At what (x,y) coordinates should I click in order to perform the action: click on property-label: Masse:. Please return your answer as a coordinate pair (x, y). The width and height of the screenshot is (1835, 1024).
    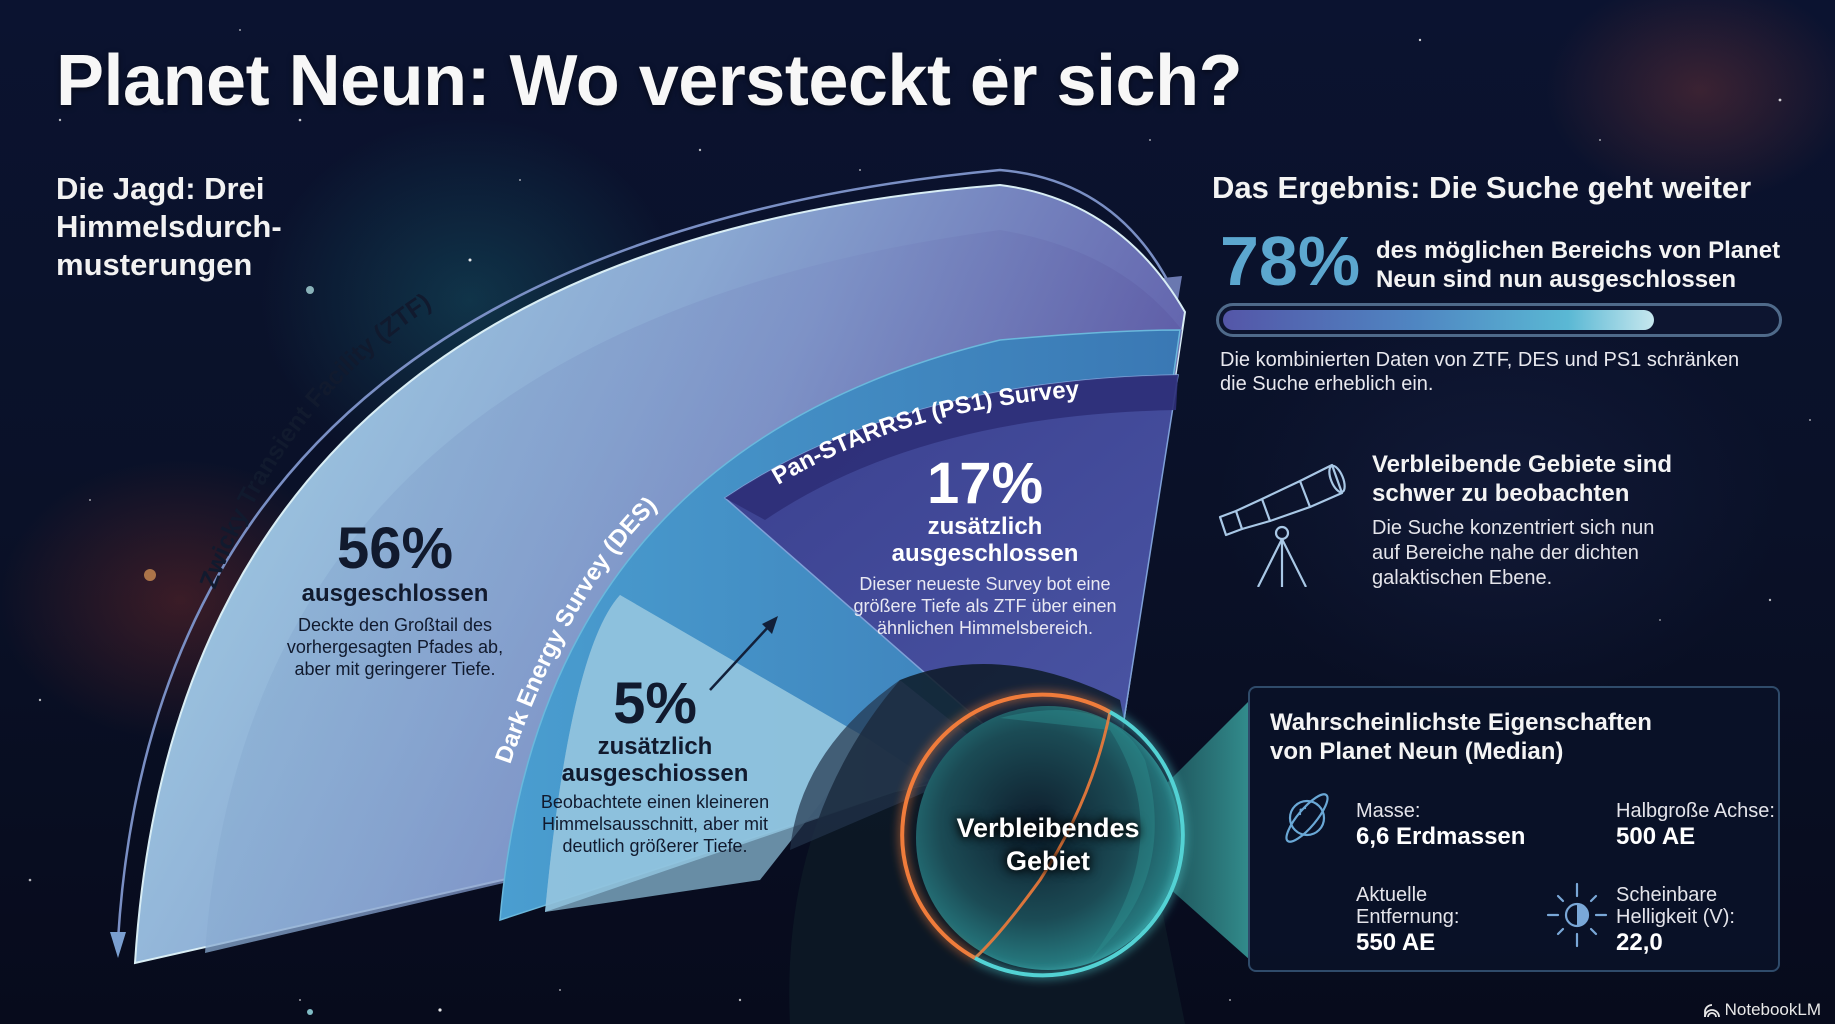
    Looking at the image, I should click on (1388, 811).